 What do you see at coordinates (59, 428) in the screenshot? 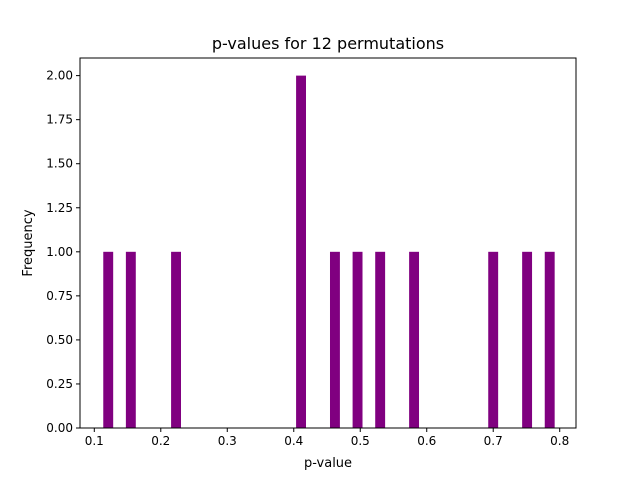
I see `y-tick-label: 0.00` at bounding box center [59, 428].